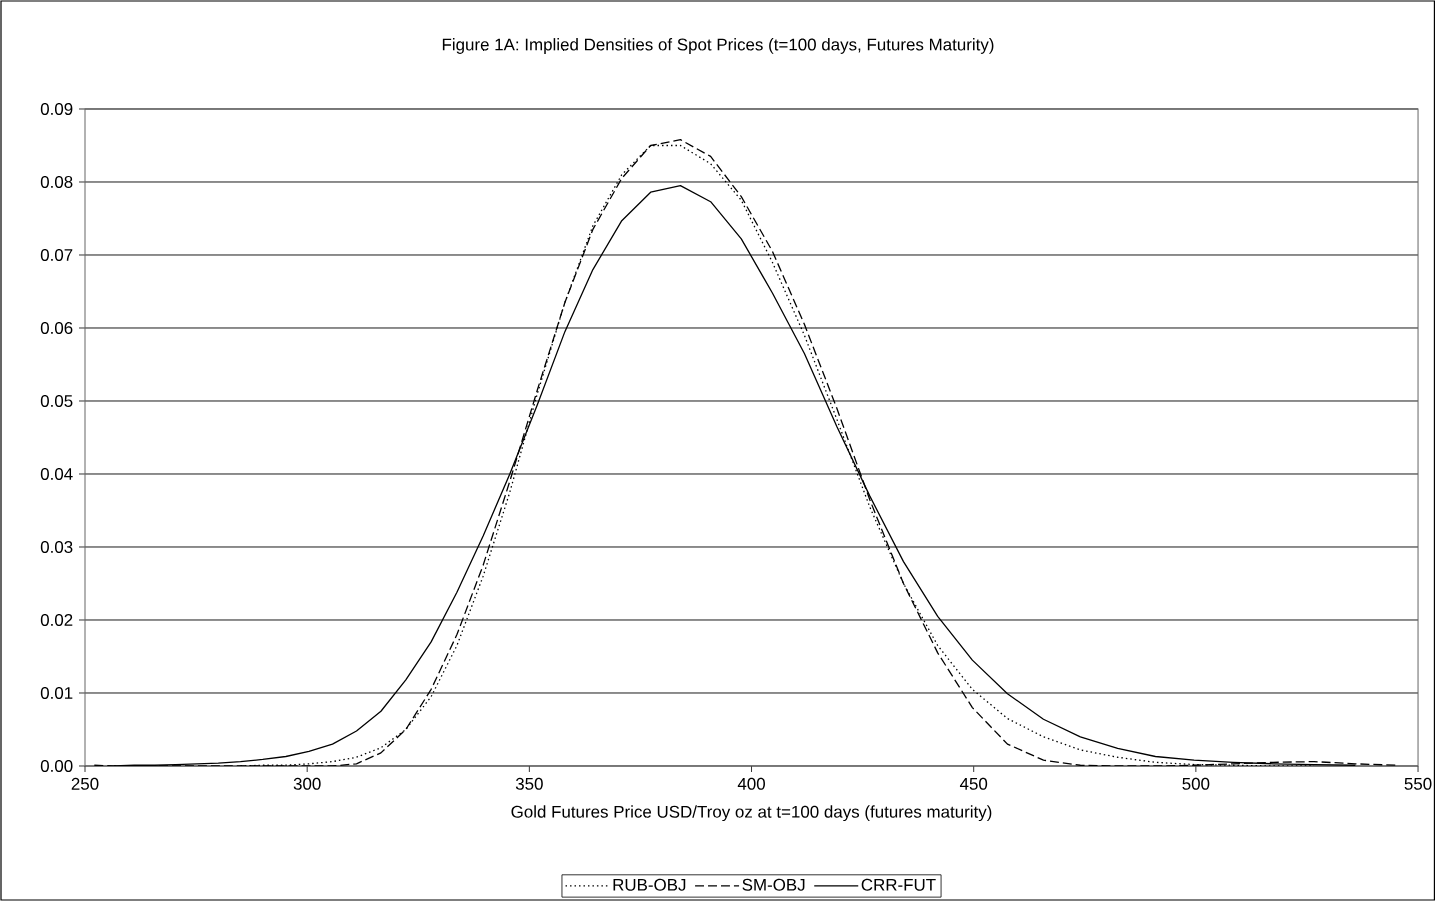 Image resolution: width=1435 pixels, height=901 pixels. Describe the element at coordinates (773, 884) in the screenshot. I see `legend-label: SM-OBJ` at that location.